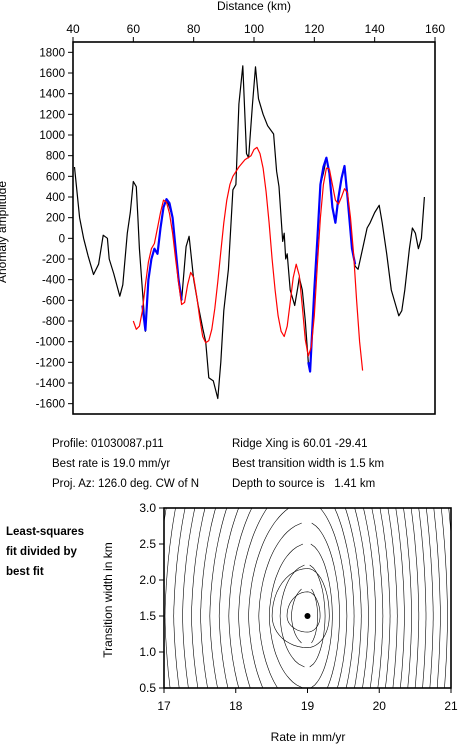 Image resolution: width=467 pixels, height=745 pixels. I want to click on y-tick-label: -800, so click(53, 322).